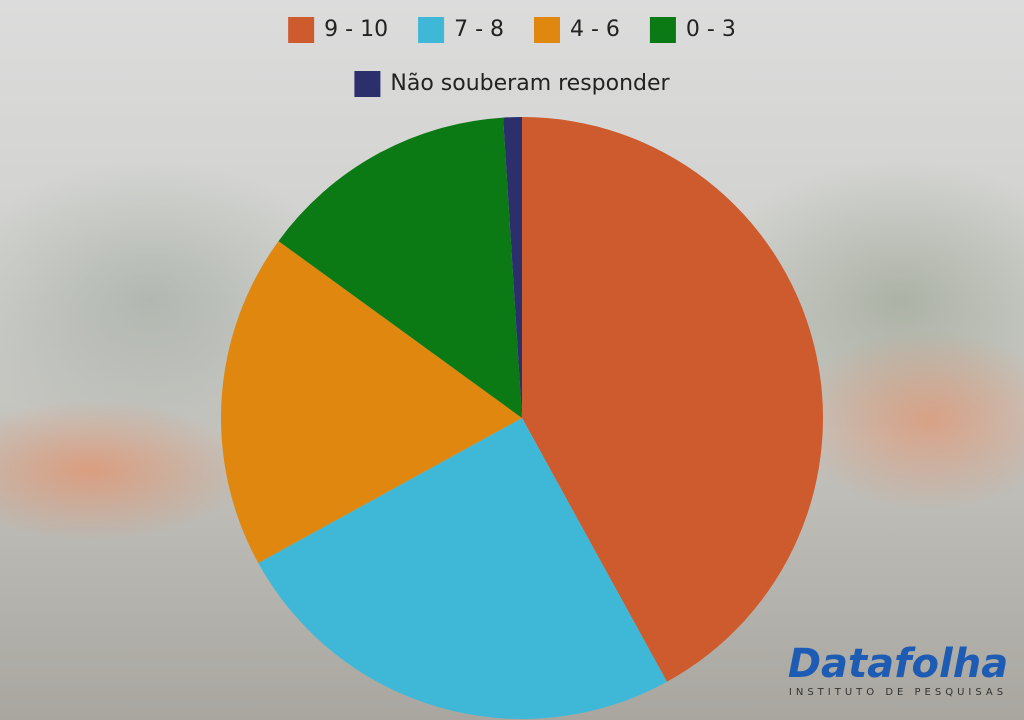  What do you see at coordinates (530, 83) in the screenshot?
I see `legend-label: Não souberam responder` at bounding box center [530, 83].